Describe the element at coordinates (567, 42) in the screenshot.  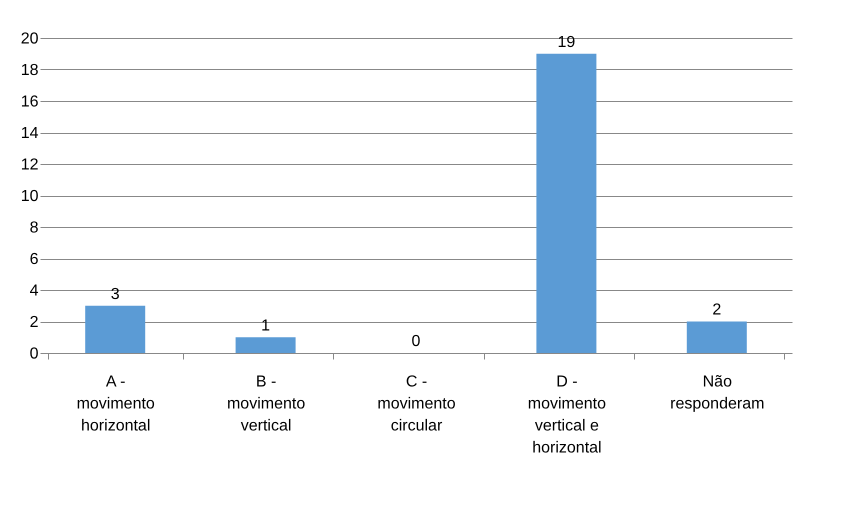
I see `data-label: 19` at that location.